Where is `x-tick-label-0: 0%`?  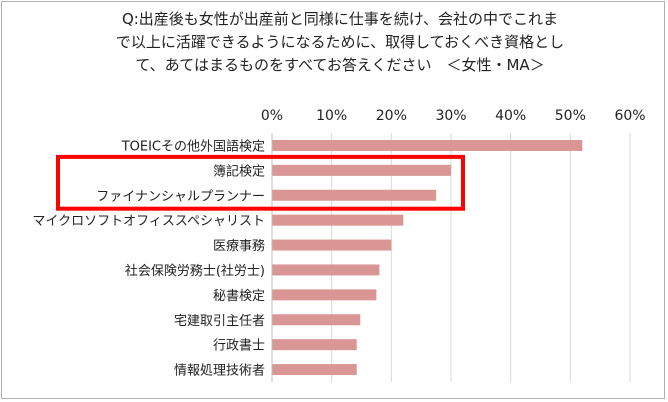
x-tick-label-0: 0% is located at coordinates (272, 116).